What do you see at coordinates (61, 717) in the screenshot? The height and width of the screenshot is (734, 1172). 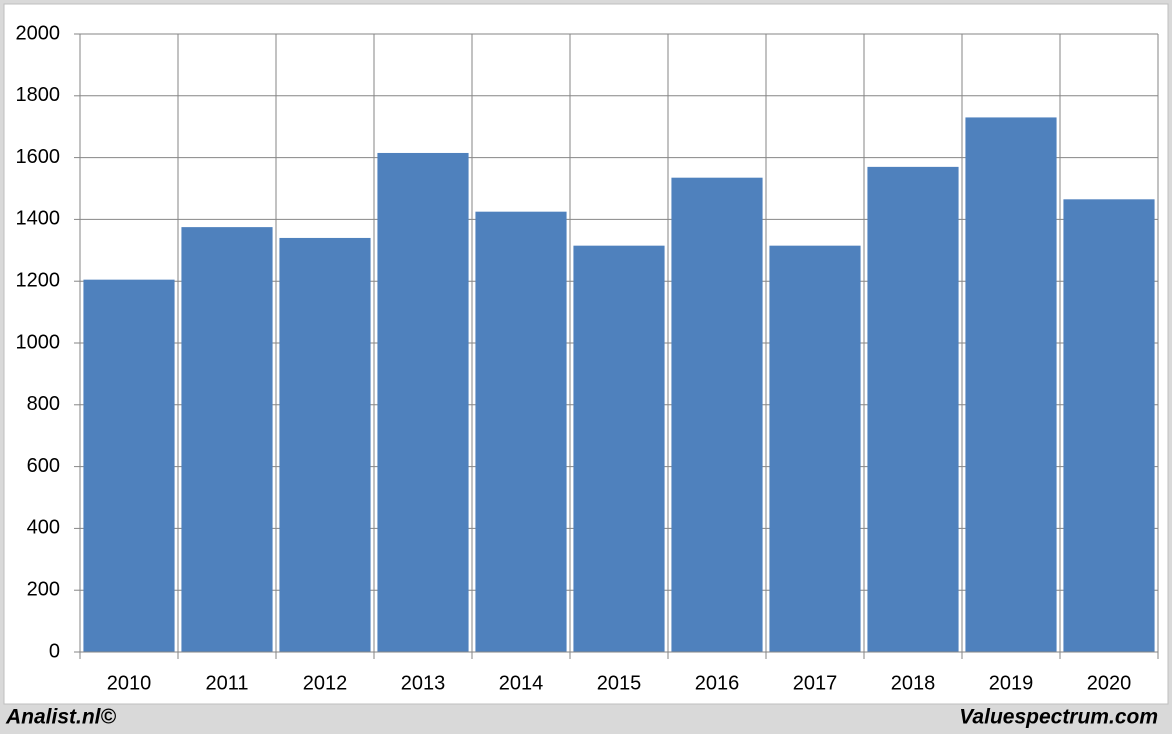 I see `source-left: Analist.nl©` at bounding box center [61, 717].